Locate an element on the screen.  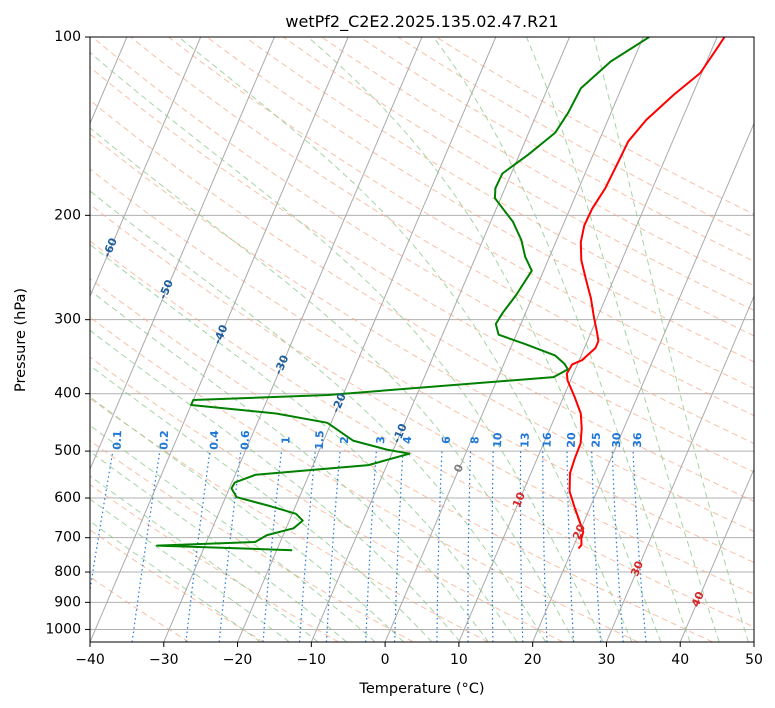
mixing-ratio-label: 8 is located at coordinates (474, 440).